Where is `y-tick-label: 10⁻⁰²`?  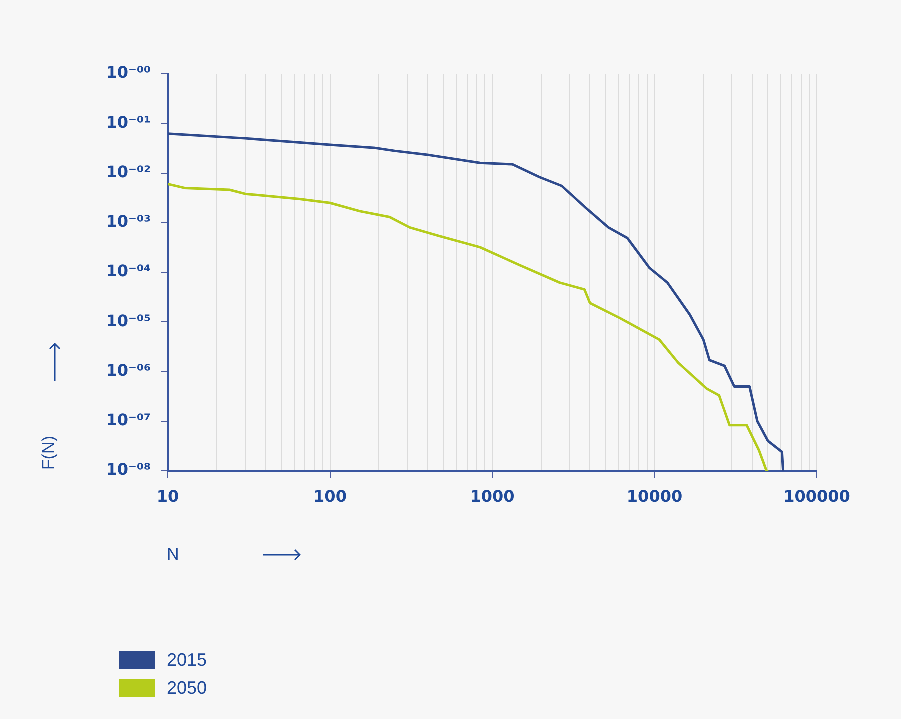 y-tick-label: 10⁻⁰² is located at coordinates (128, 172).